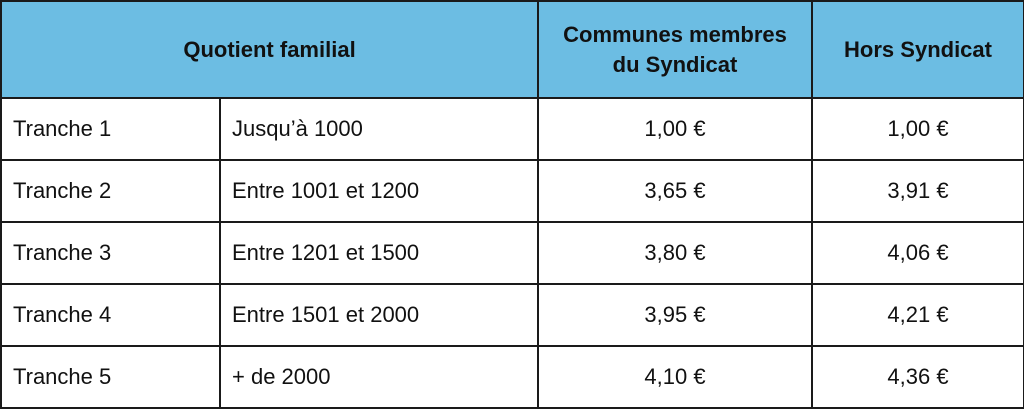 The height and width of the screenshot is (409, 1024). What do you see at coordinates (917, 129) in the screenshot?
I see `price-hors-cell: 1,00 €` at bounding box center [917, 129].